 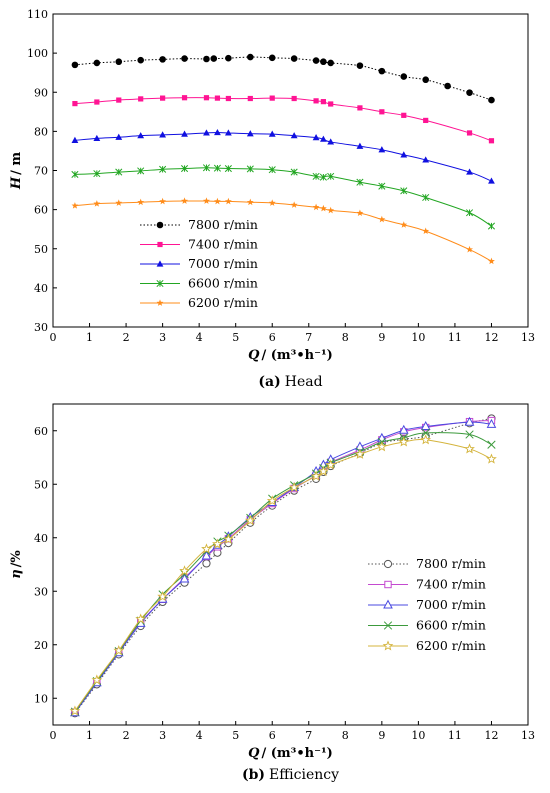 What do you see at coordinates (304, 775) in the screenshot?
I see `caption-text: Efficiency` at bounding box center [304, 775].